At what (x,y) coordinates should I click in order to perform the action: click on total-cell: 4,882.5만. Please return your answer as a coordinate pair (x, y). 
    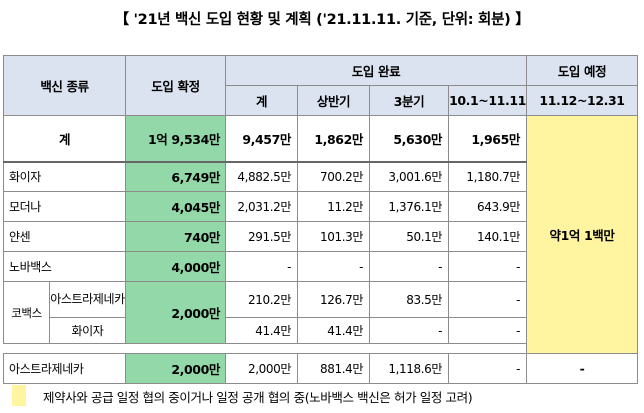
    Looking at the image, I should click on (261, 176).